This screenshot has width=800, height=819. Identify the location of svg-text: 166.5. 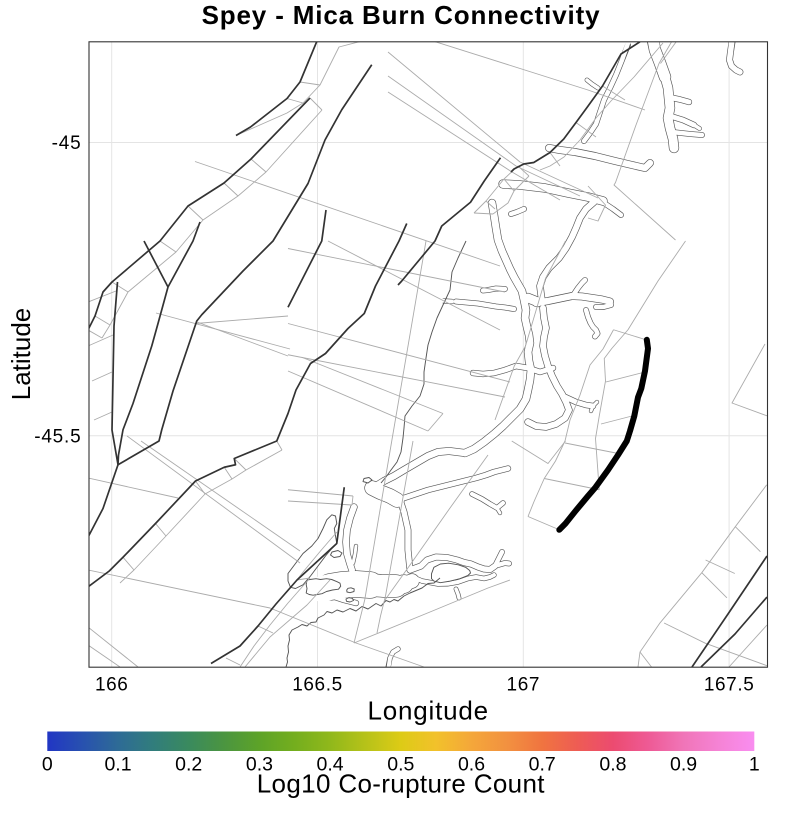
(317, 685).